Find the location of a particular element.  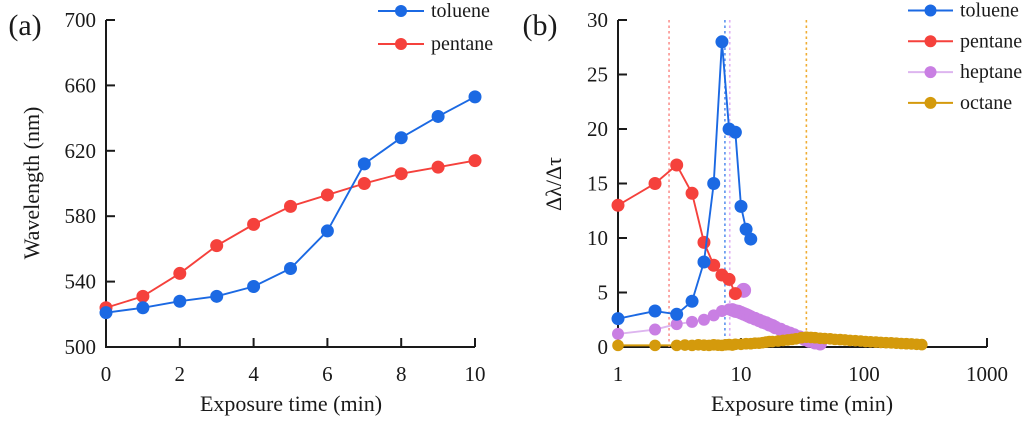

series-b-toluene is located at coordinates (684, 180).